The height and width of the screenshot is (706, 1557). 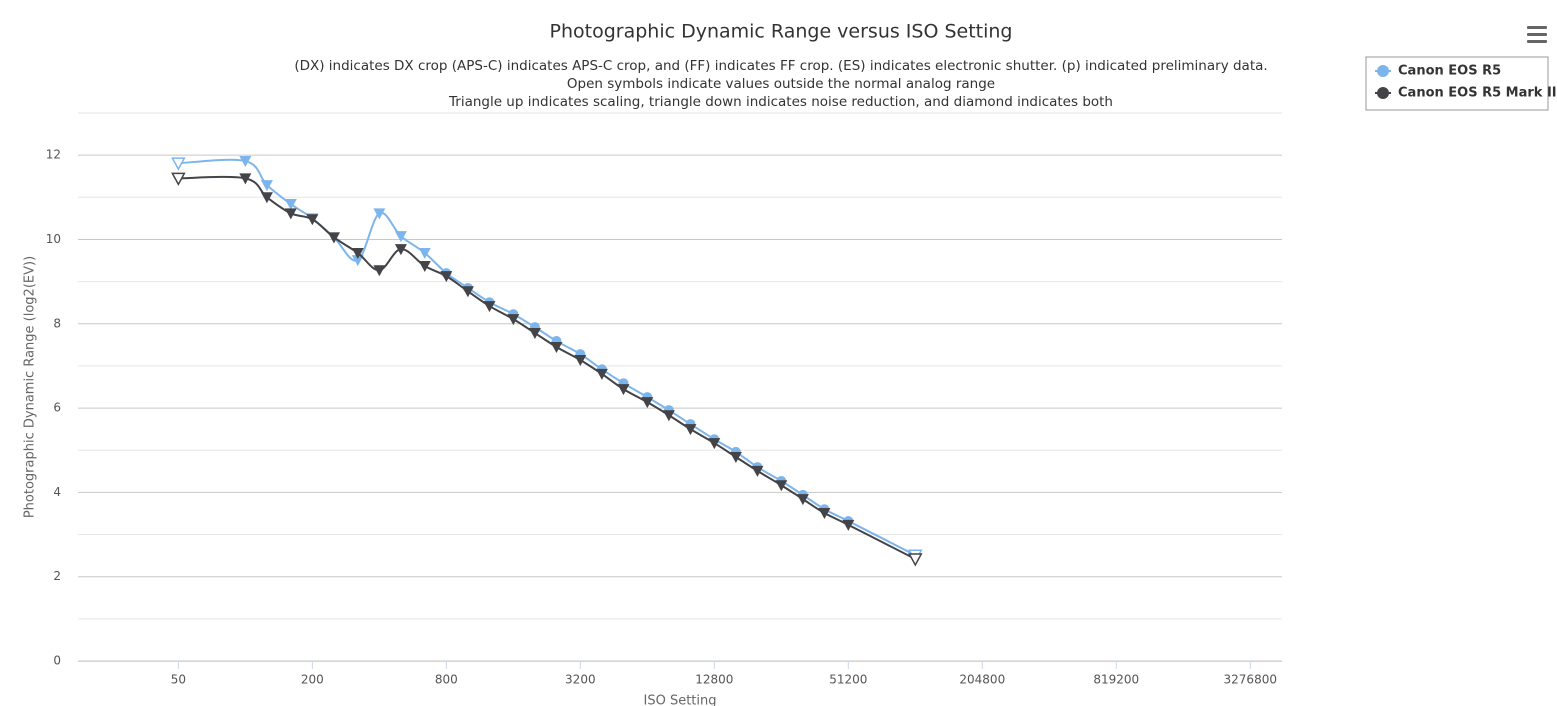 I want to click on y-tick-label: 8, so click(x=57, y=323).